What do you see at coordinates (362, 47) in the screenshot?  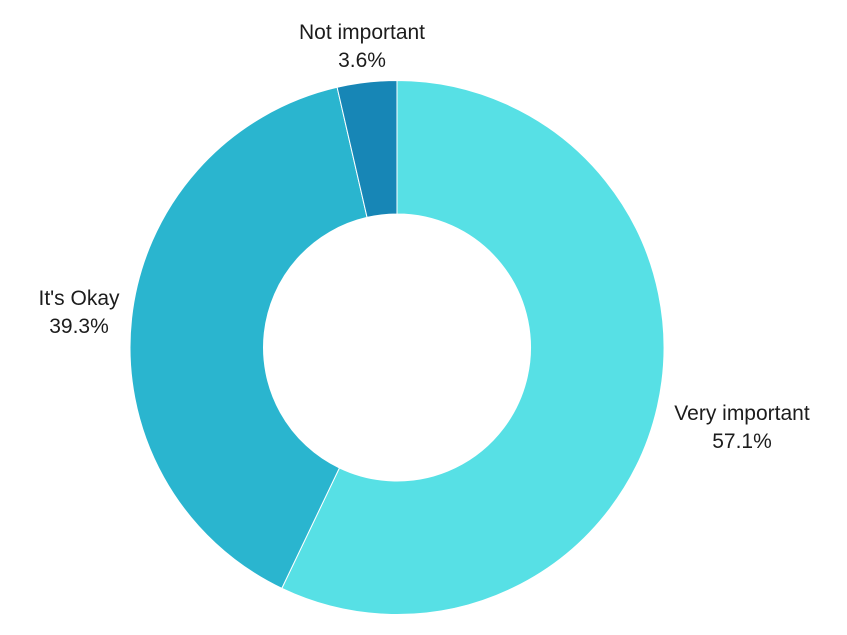 I see `slice-label-not-important: Not important 3.6%` at bounding box center [362, 47].